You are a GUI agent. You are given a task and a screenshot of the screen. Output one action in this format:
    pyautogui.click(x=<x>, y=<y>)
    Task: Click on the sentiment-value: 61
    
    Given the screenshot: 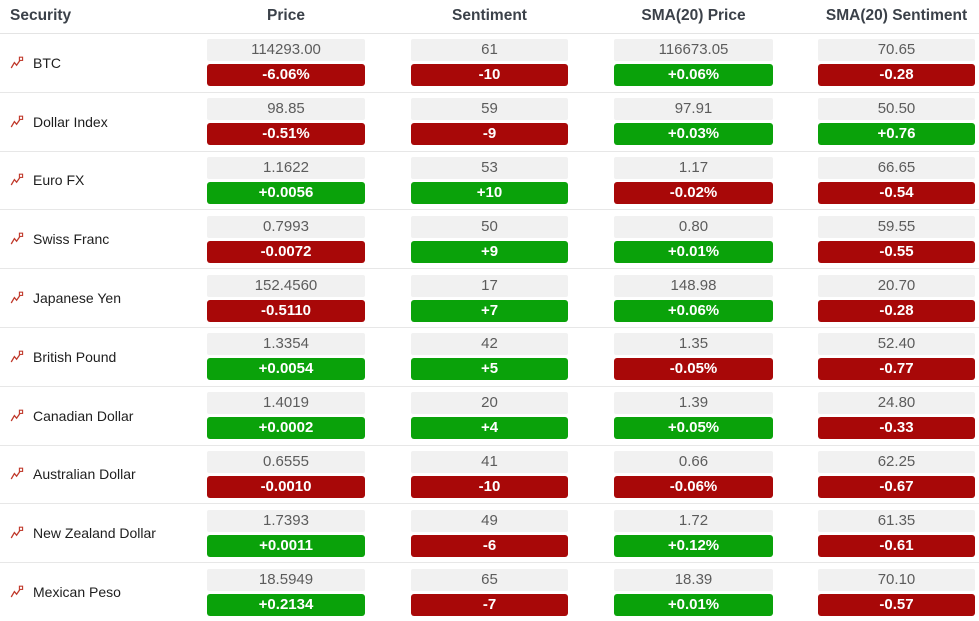 What is the action you would take?
    pyautogui.click(x=489, y=50)
    